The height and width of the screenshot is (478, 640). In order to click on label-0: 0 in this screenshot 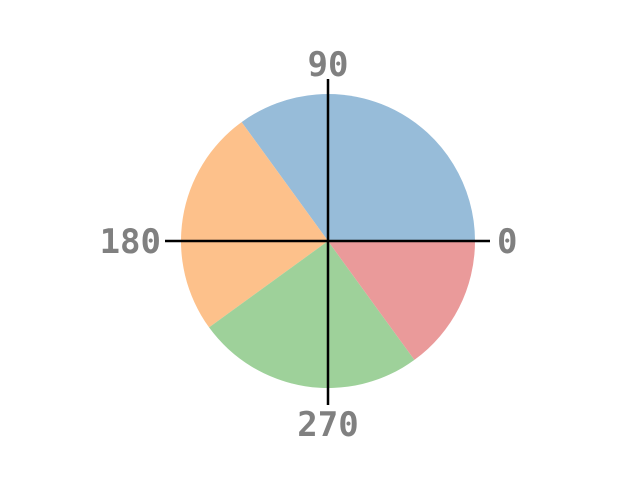, I will do `click(507, 242)`.